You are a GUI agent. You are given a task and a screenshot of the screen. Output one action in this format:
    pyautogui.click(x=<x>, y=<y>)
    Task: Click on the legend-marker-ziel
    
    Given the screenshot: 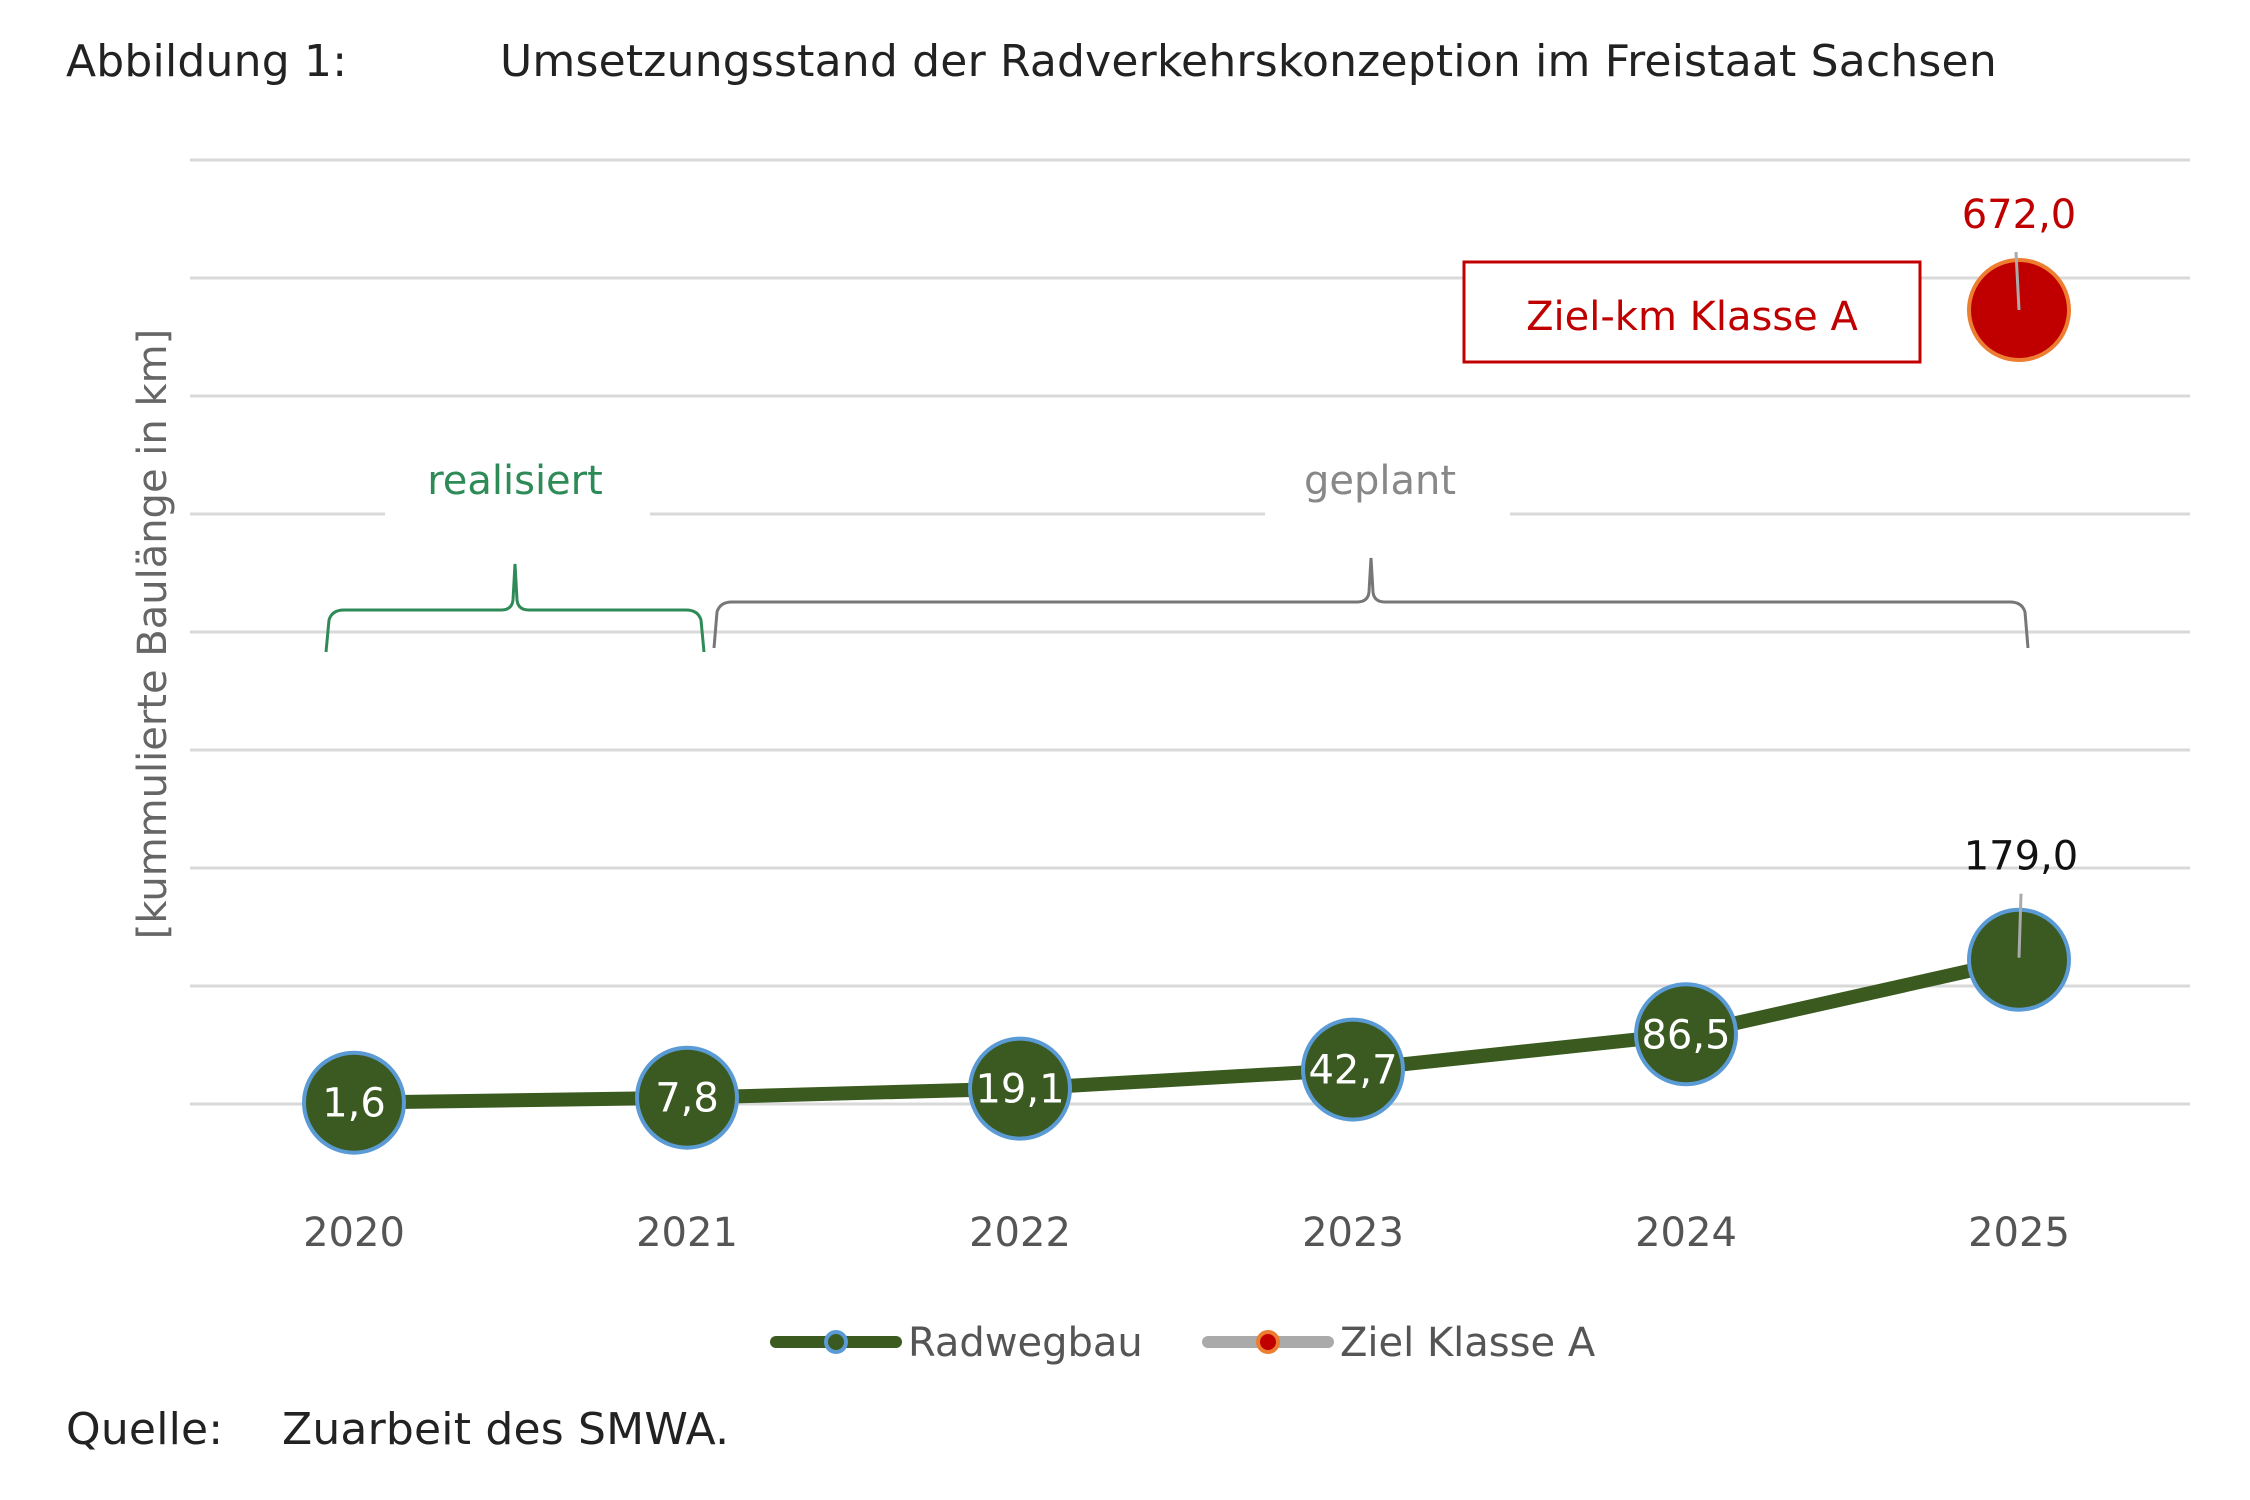 What is the action you would take?
    pyautogui.click(x=1268, y=1342)
    